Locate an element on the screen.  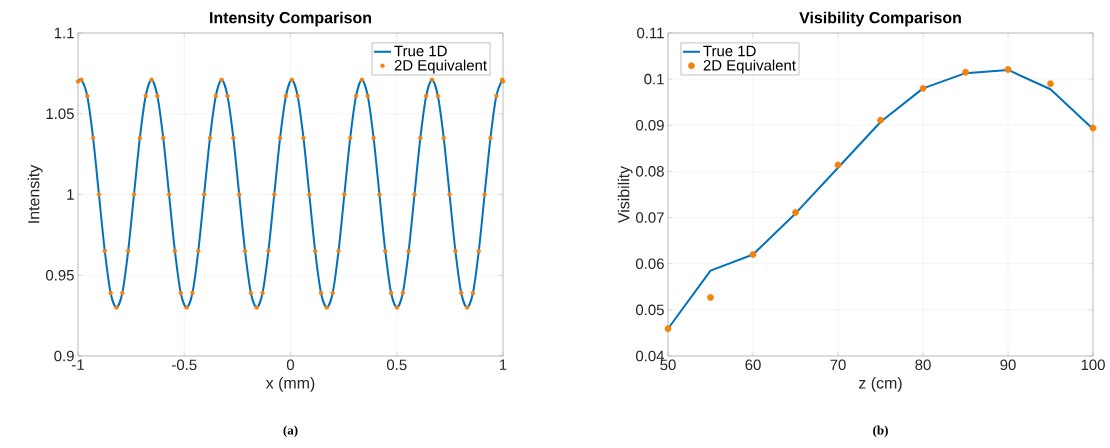
y-tick-label: 0.9 is located at coordinates (64, 356).